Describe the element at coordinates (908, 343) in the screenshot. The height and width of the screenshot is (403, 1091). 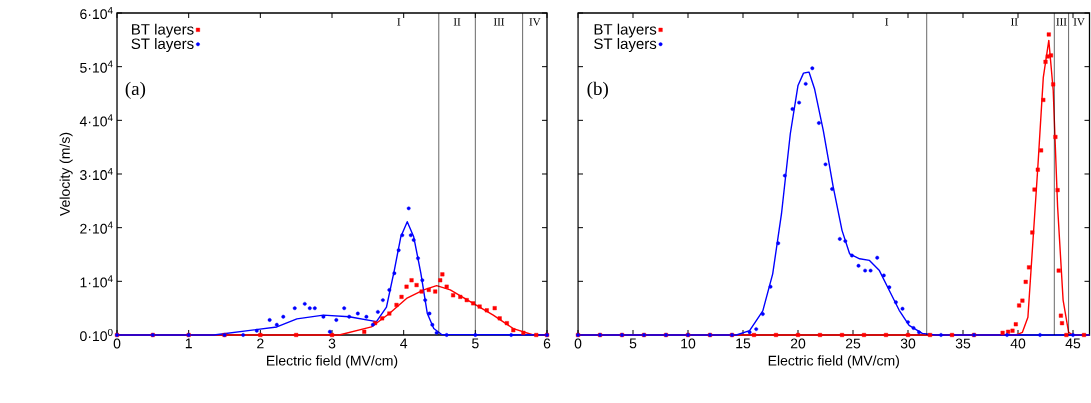
I see `x-tick-label: 30` at that location.